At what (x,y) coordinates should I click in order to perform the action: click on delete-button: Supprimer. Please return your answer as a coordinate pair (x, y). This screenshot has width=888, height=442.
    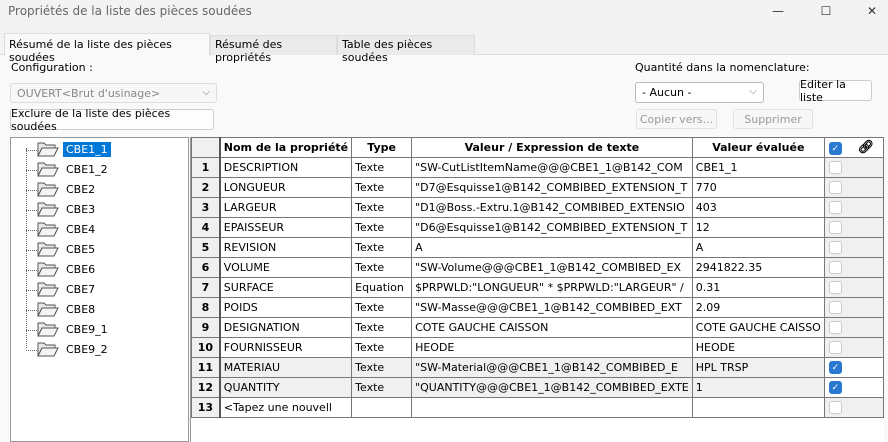
    Looking at the image, I should click on (773, 119).